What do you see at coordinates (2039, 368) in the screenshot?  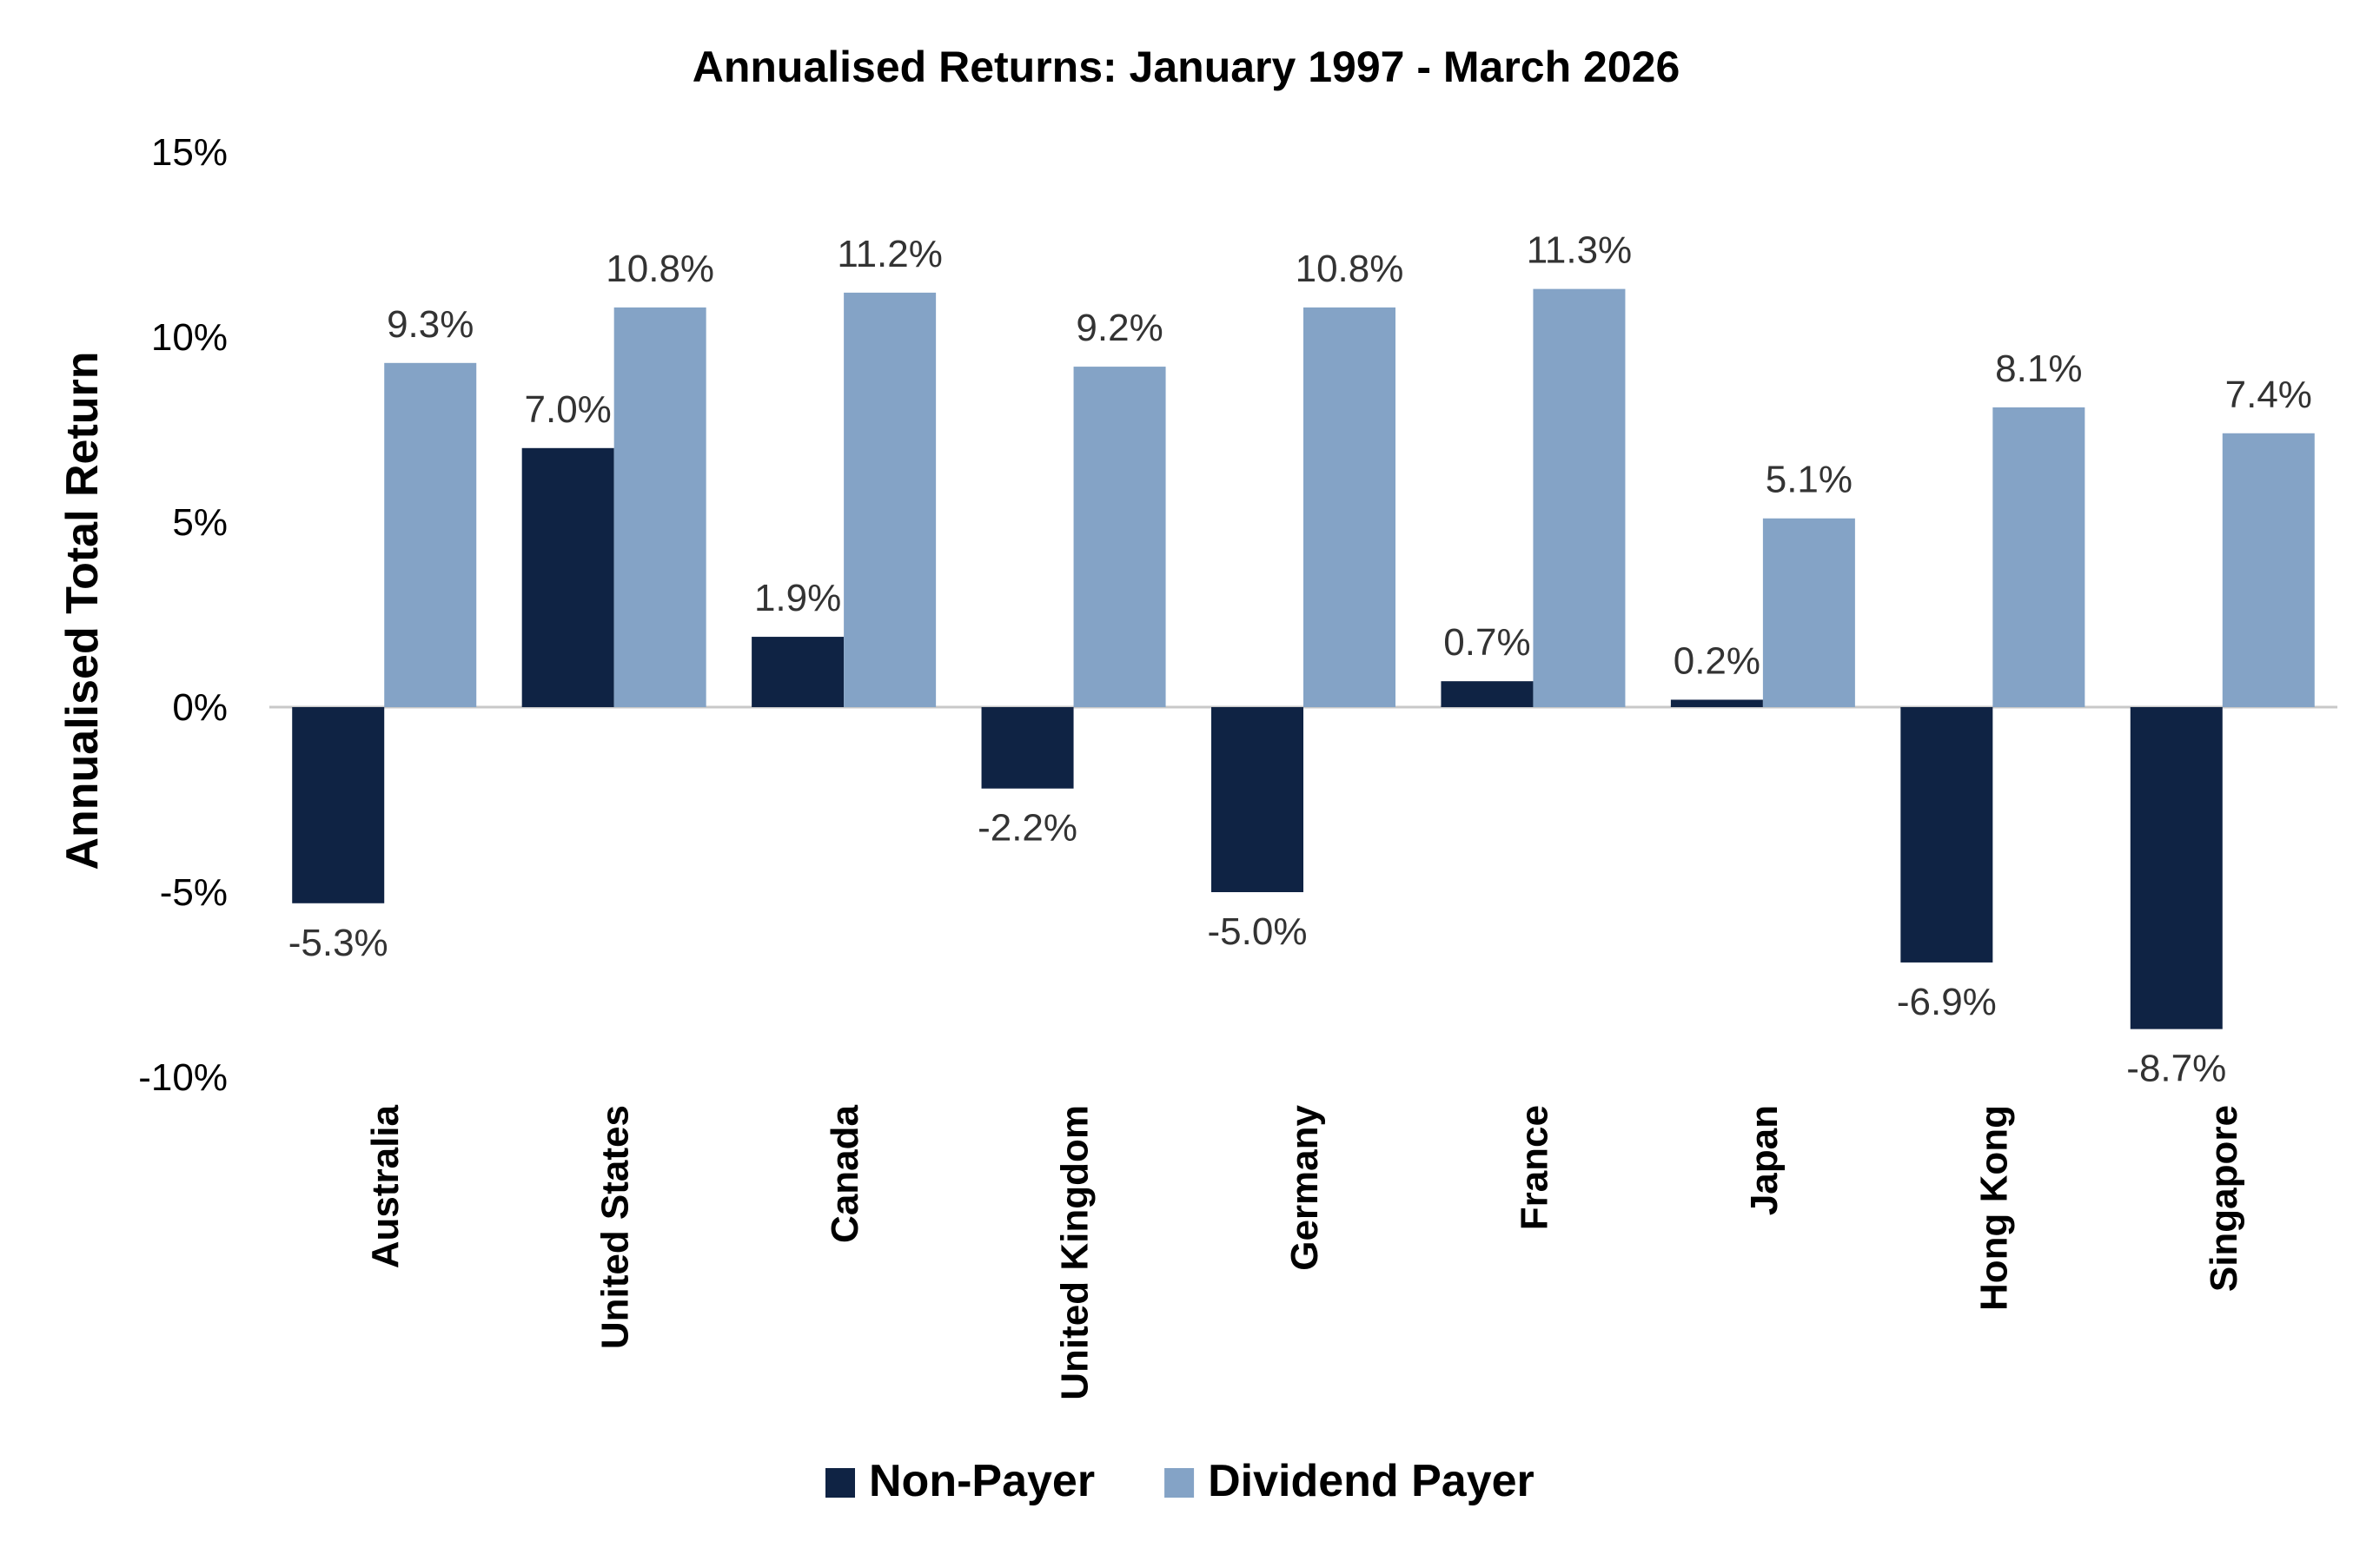 I see `data-label: 8.1%` at bounding box center [2039, 368].